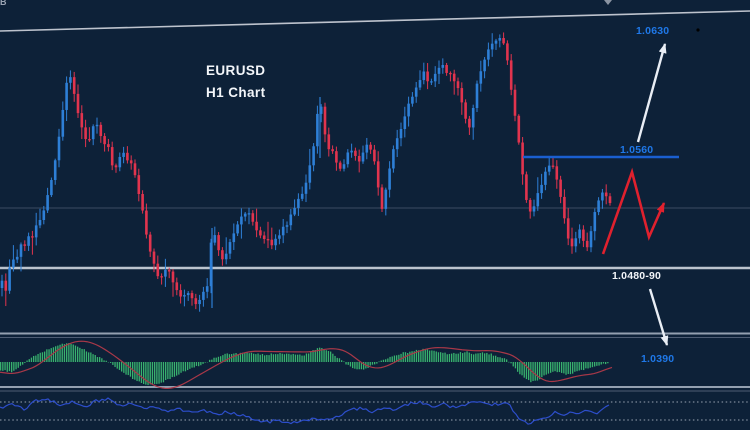 Image resolution: width=750 pixels, height=430 pixels. I want to click on small-dot-mark, so click(698, 30).